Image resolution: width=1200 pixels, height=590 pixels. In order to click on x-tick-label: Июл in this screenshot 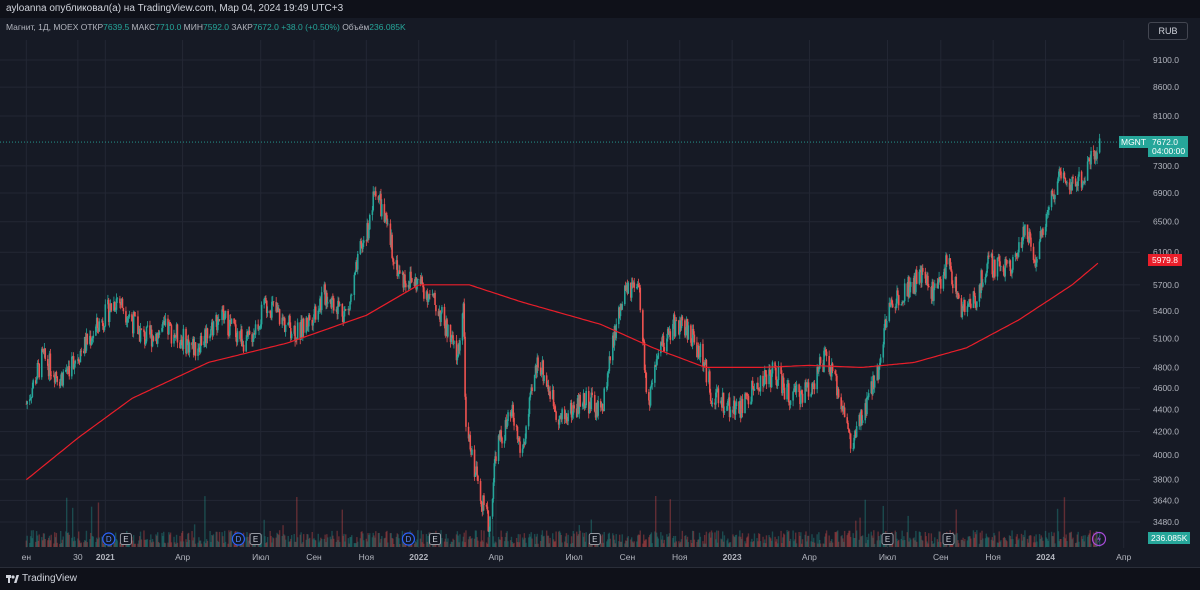, I will do `click(260, 557)`.